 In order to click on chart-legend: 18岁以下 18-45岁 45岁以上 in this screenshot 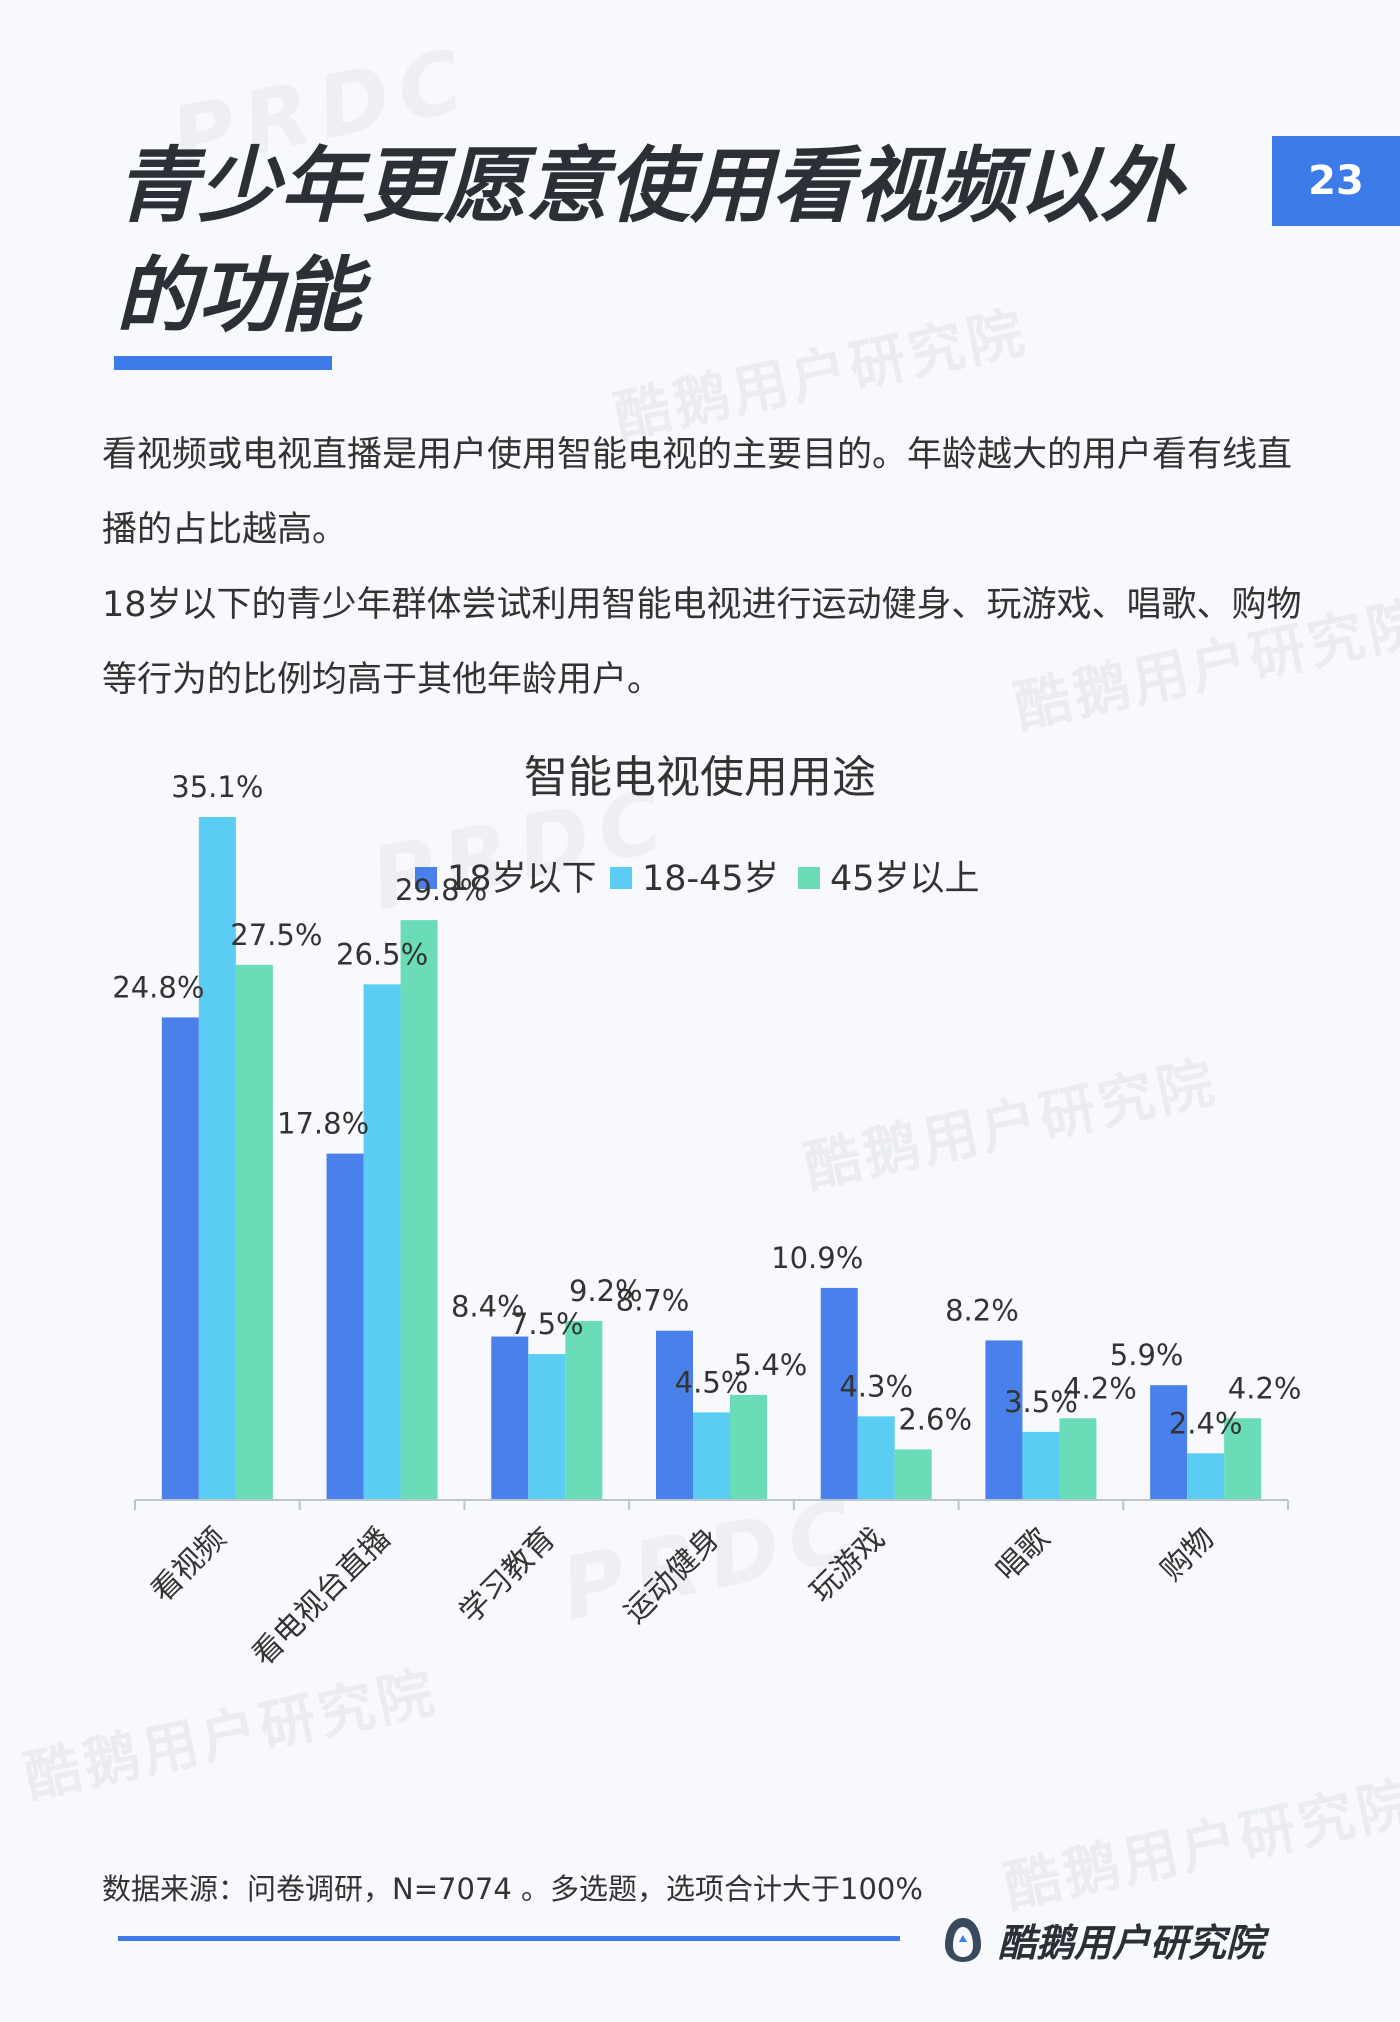, I will do `click(697, 879)`.